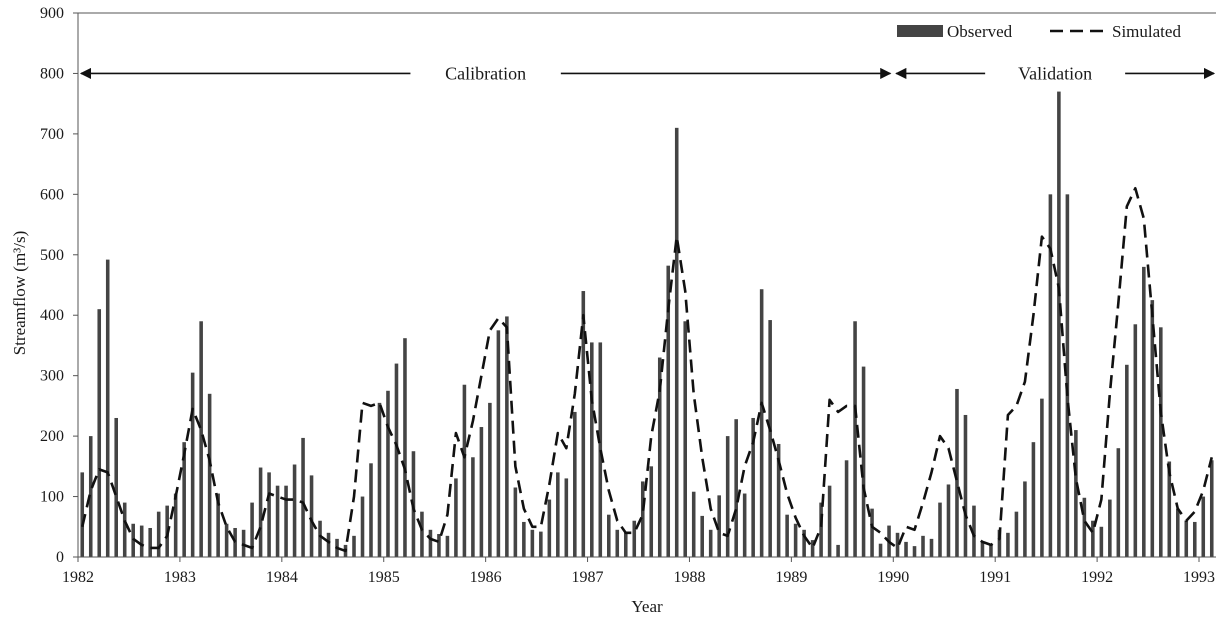  What do you see at coordinates (60, 557) in the screenshot?
I see `y-tick-label: 0` at bounding box center [60, 557].